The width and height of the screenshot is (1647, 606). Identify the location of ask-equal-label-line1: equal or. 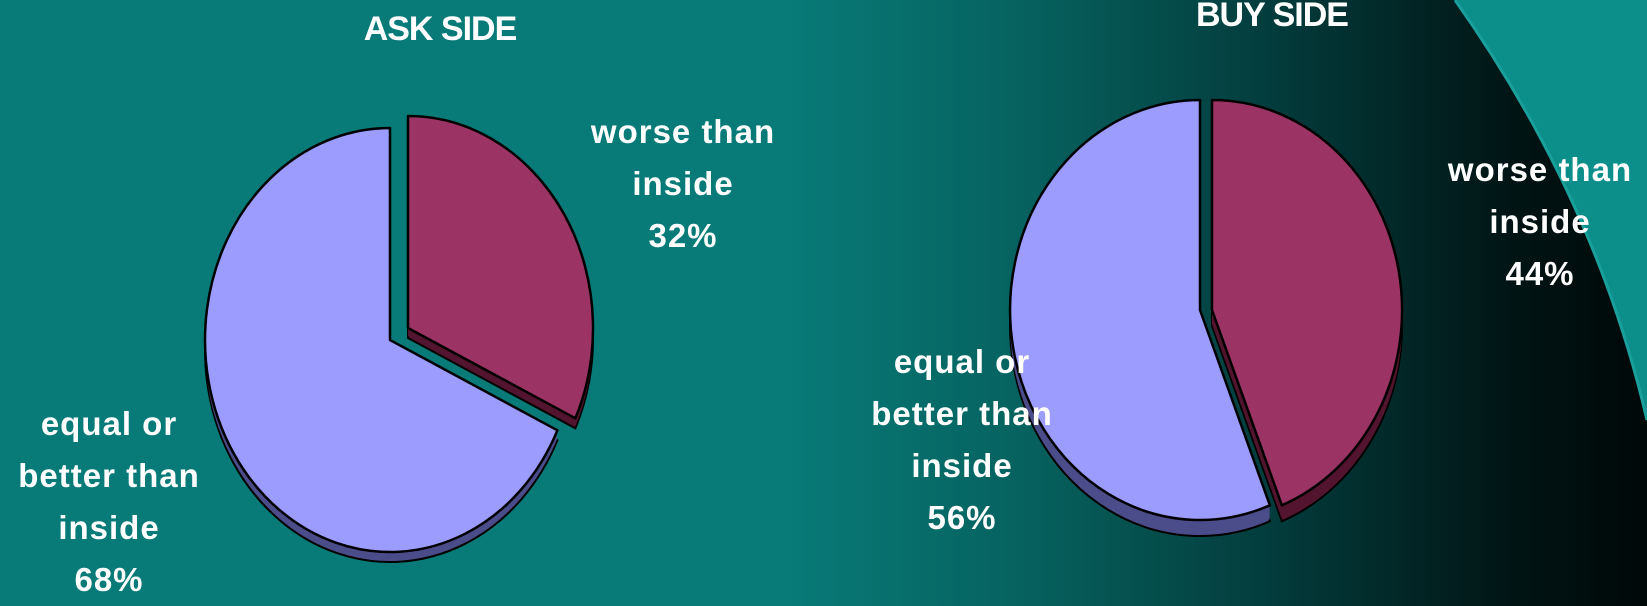
(109, 423).